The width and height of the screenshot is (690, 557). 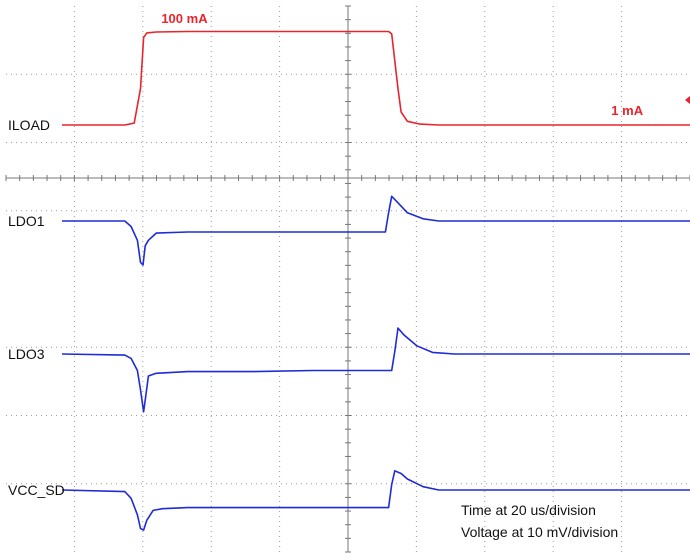 What do you see at coordinates (687, 100) in the screenshot?
I see `trigger-marker-icon` at bounding box center [687, 100].